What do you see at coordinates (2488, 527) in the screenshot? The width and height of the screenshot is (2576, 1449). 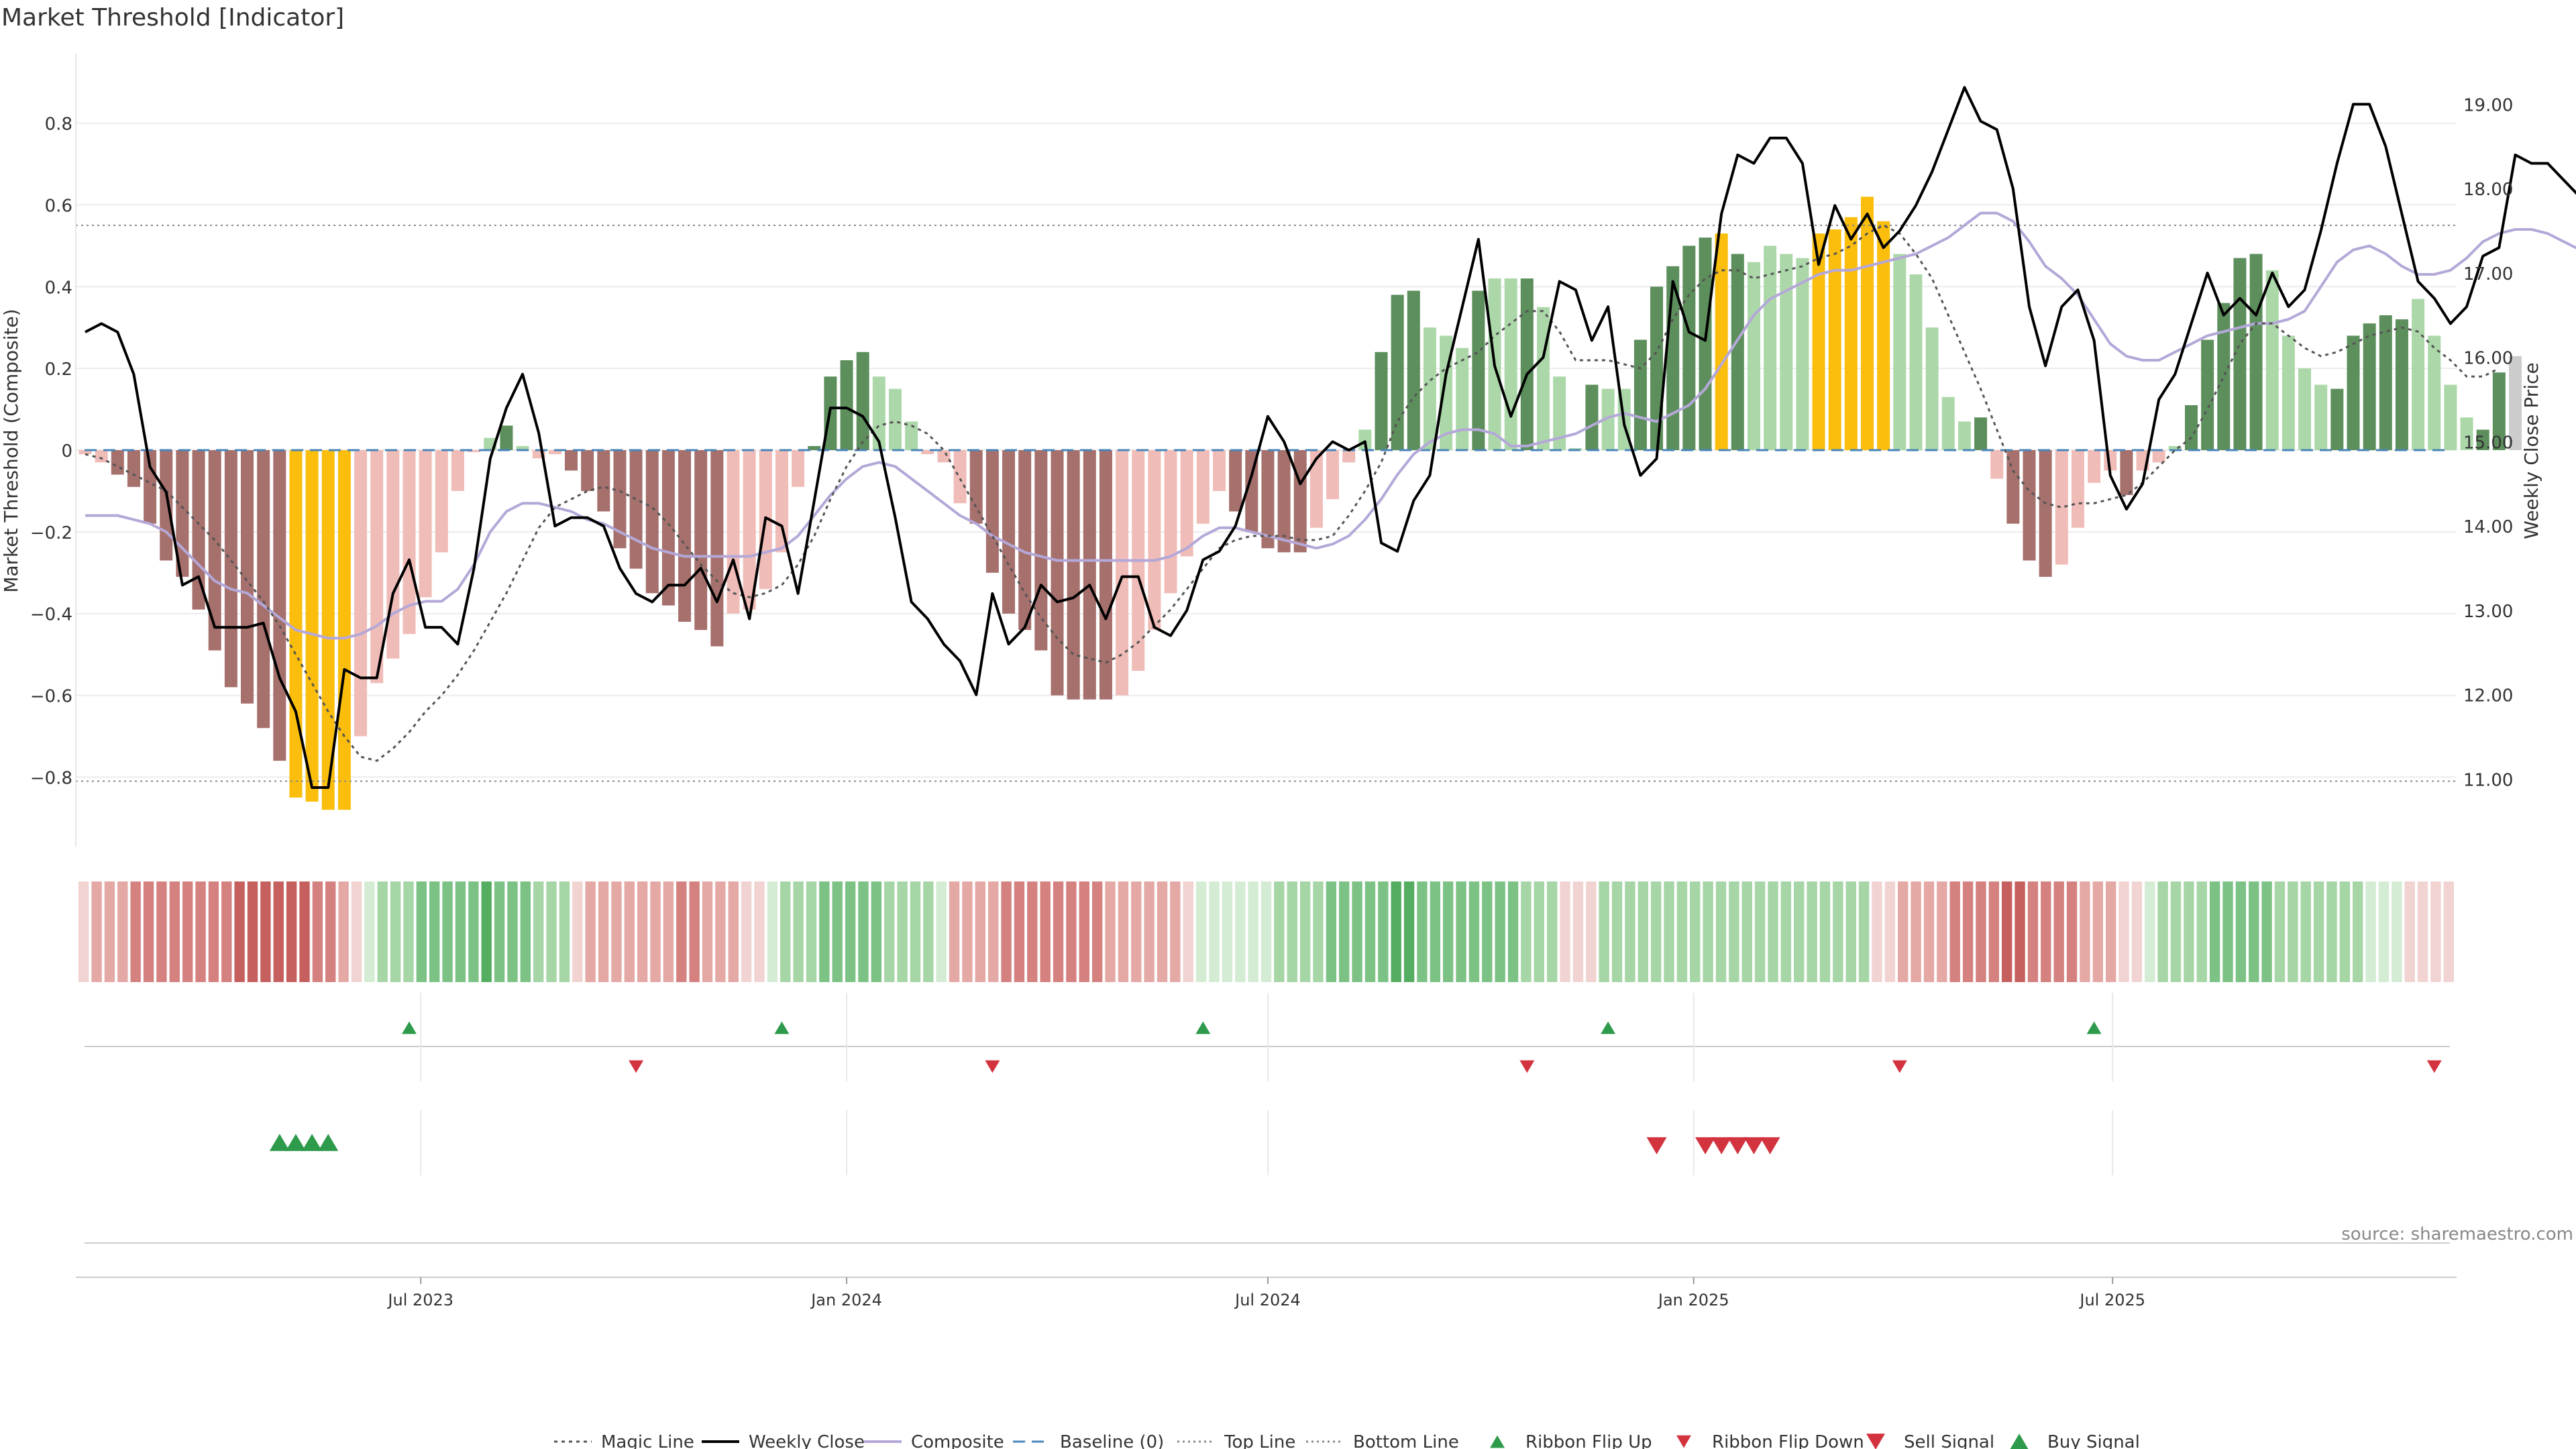 I see `right-tick-label: 14.00` at bounding box center [2488, 527].